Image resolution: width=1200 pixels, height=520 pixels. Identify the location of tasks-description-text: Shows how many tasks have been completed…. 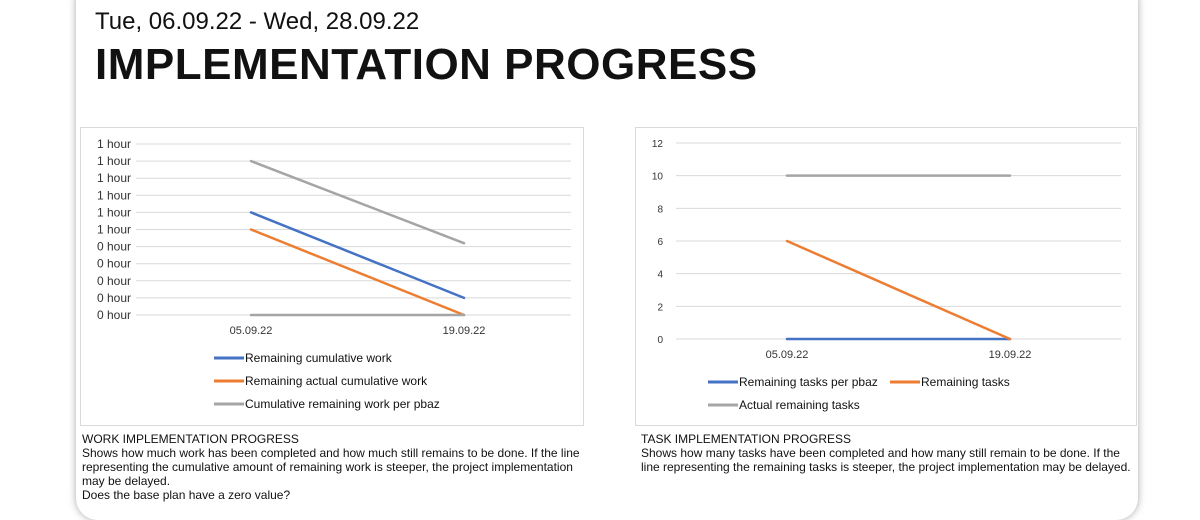
(886, 460).